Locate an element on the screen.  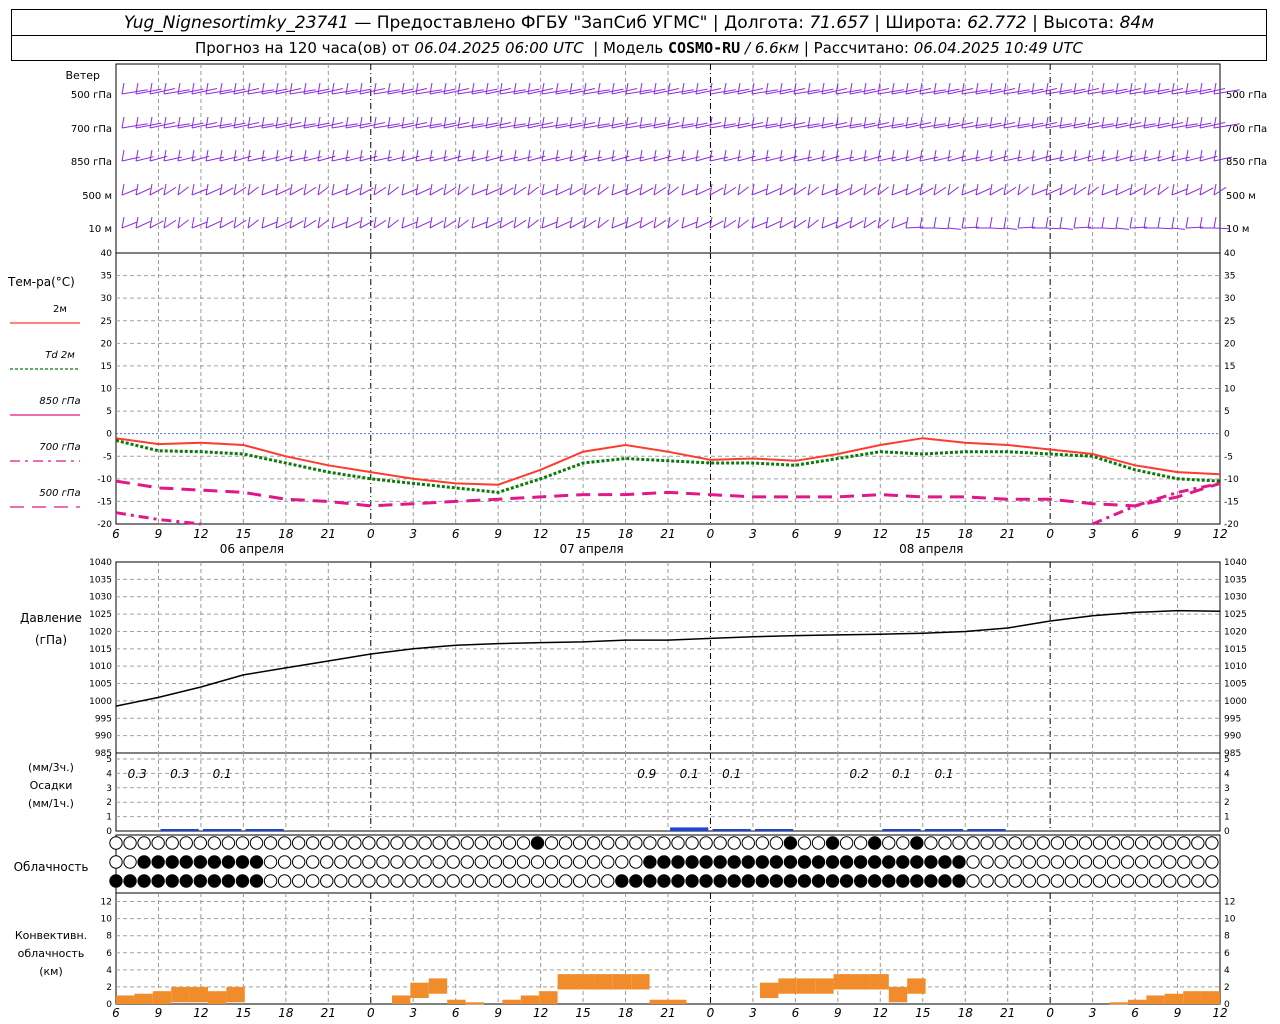
temp-title: Тем-ра(°C) is located at coordinates (41, 282).